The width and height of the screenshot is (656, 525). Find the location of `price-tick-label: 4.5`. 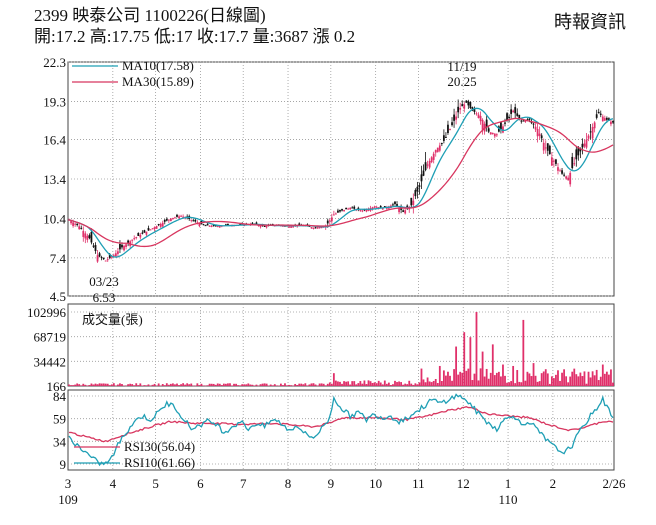

price-tick-label: 4.5 is located at coordinates (58, 296).